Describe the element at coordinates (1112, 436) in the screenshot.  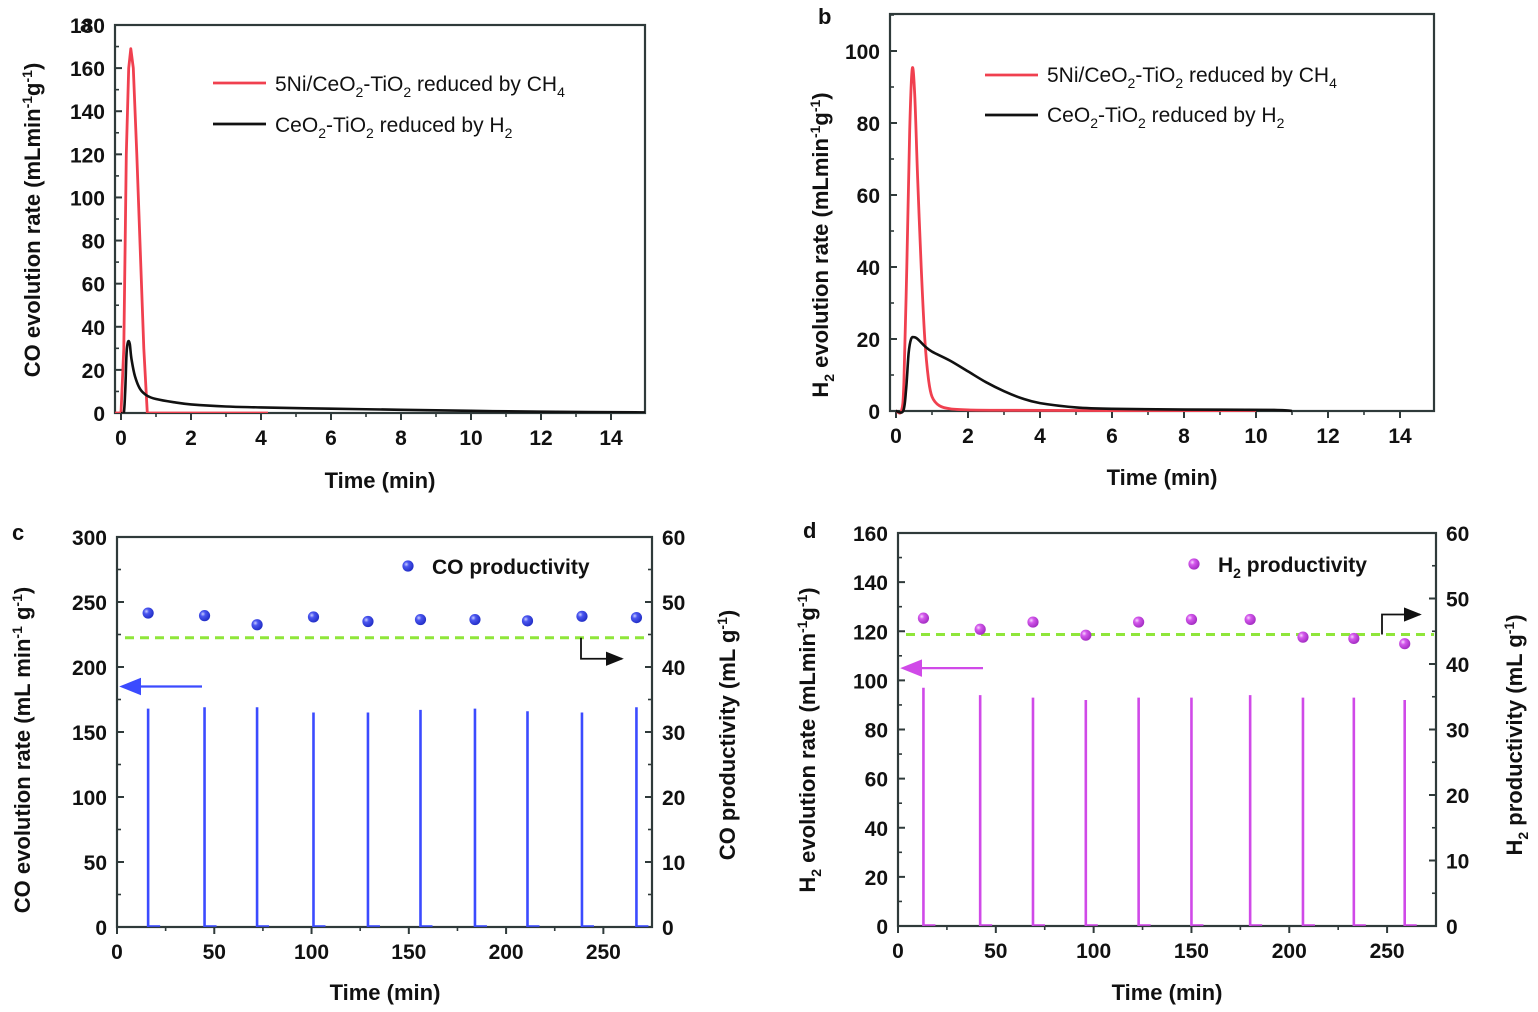
I see `x-tick-label: 6` at that location.